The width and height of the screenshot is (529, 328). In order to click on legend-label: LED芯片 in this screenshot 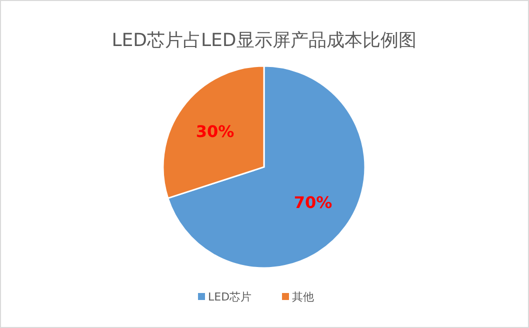, I will do `click(230, 297)`.